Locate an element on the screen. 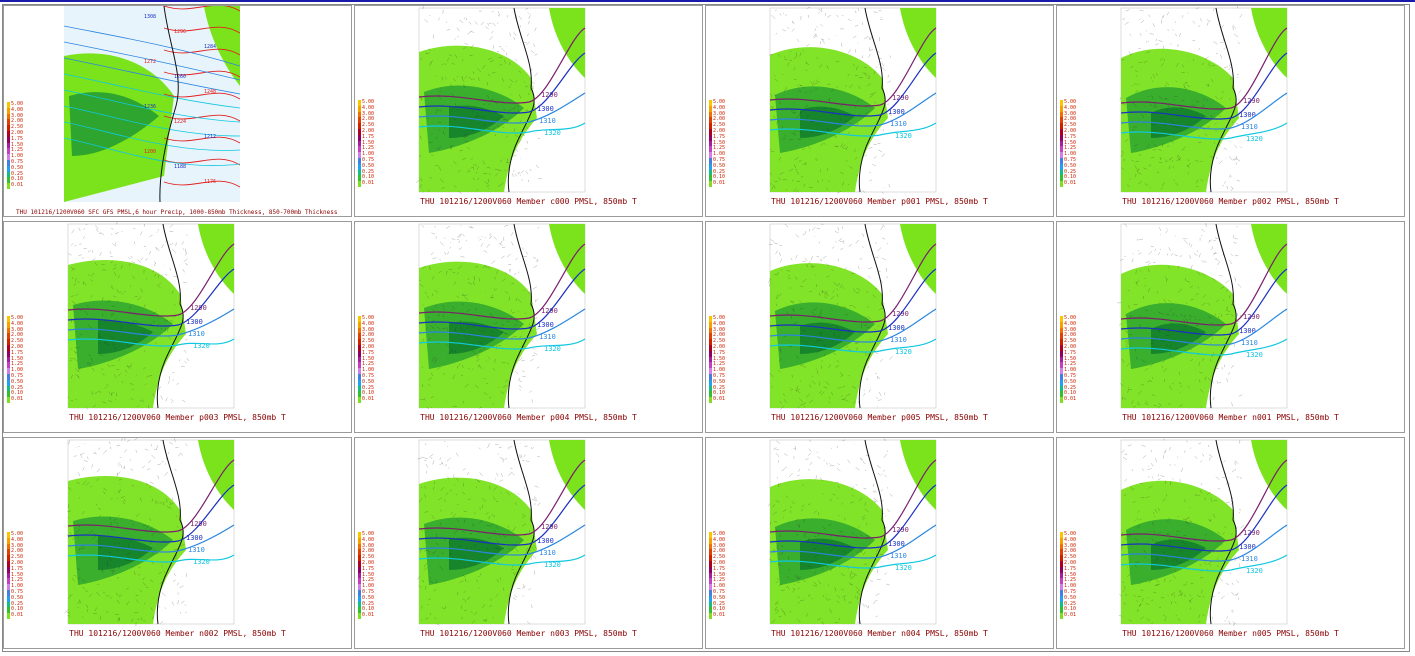  legend-row: 1.25 is located at coordinates (19, 365).